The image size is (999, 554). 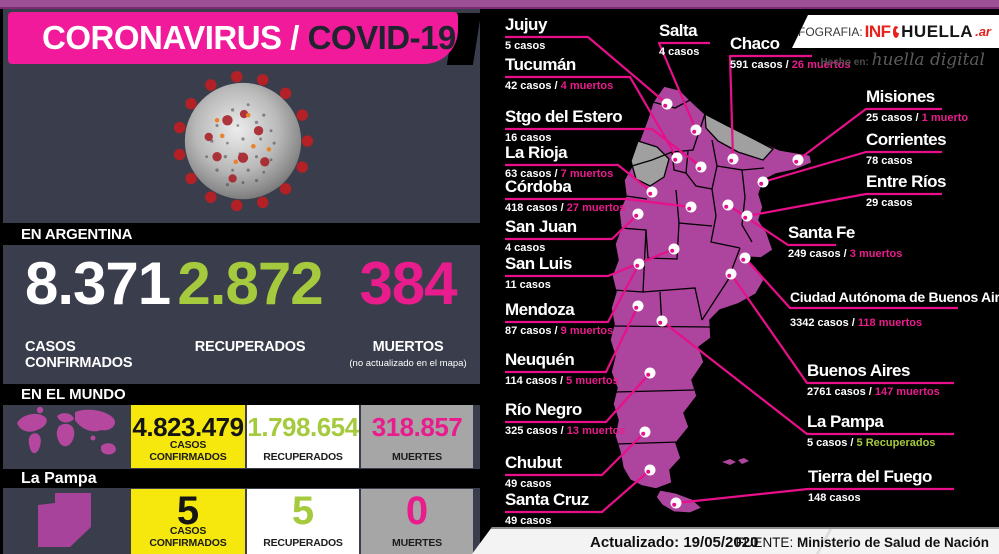 What do you see at coordinates (303, 543) in the screenshot?
I see `lapampa-recovered-label: RECUPERADOS` at bounding box center [303, 543].